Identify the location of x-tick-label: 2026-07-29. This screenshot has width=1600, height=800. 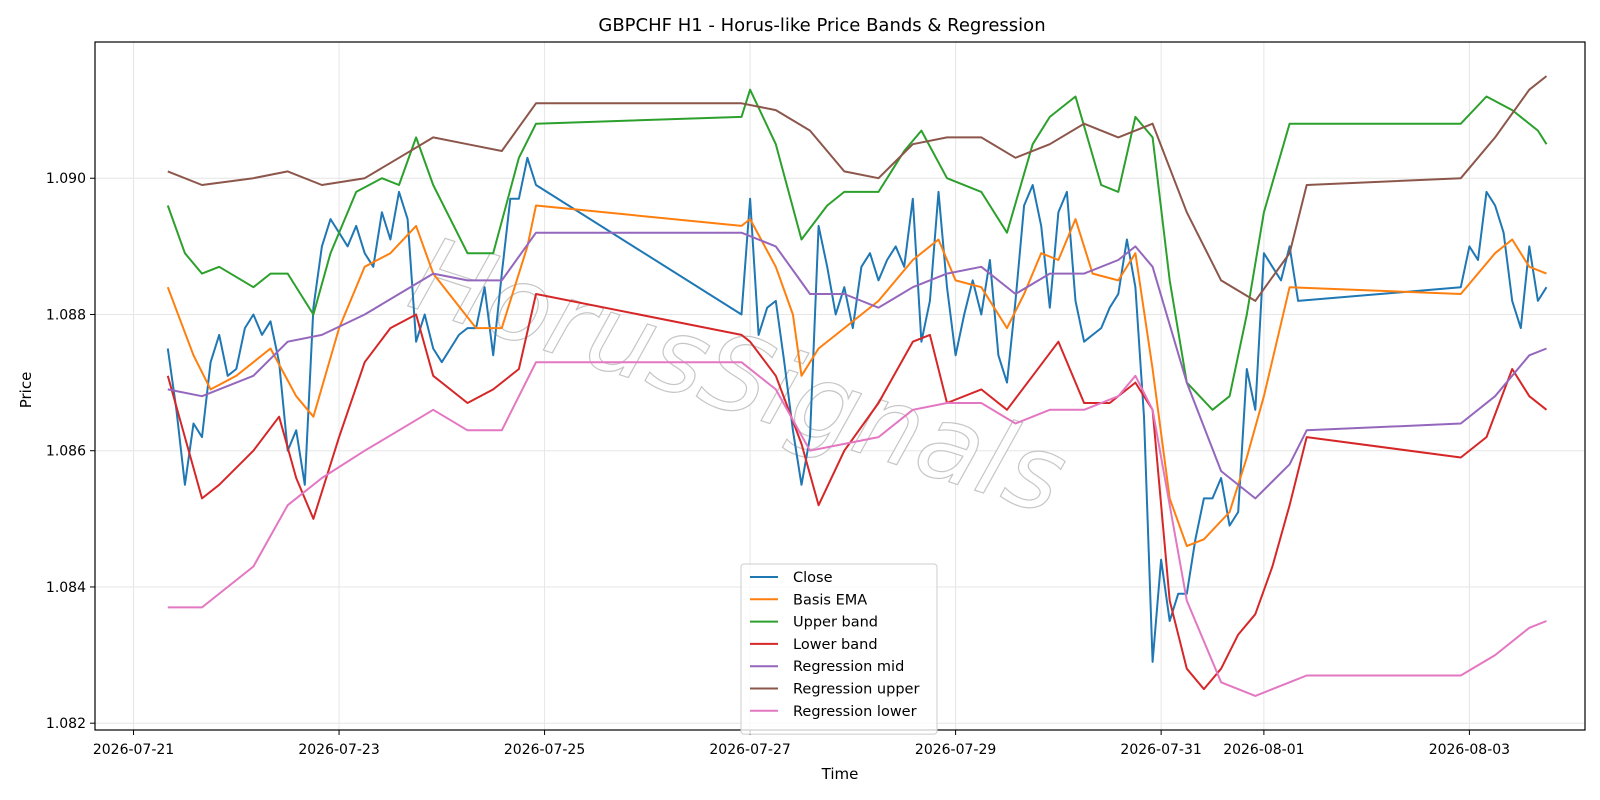
(955, 750).